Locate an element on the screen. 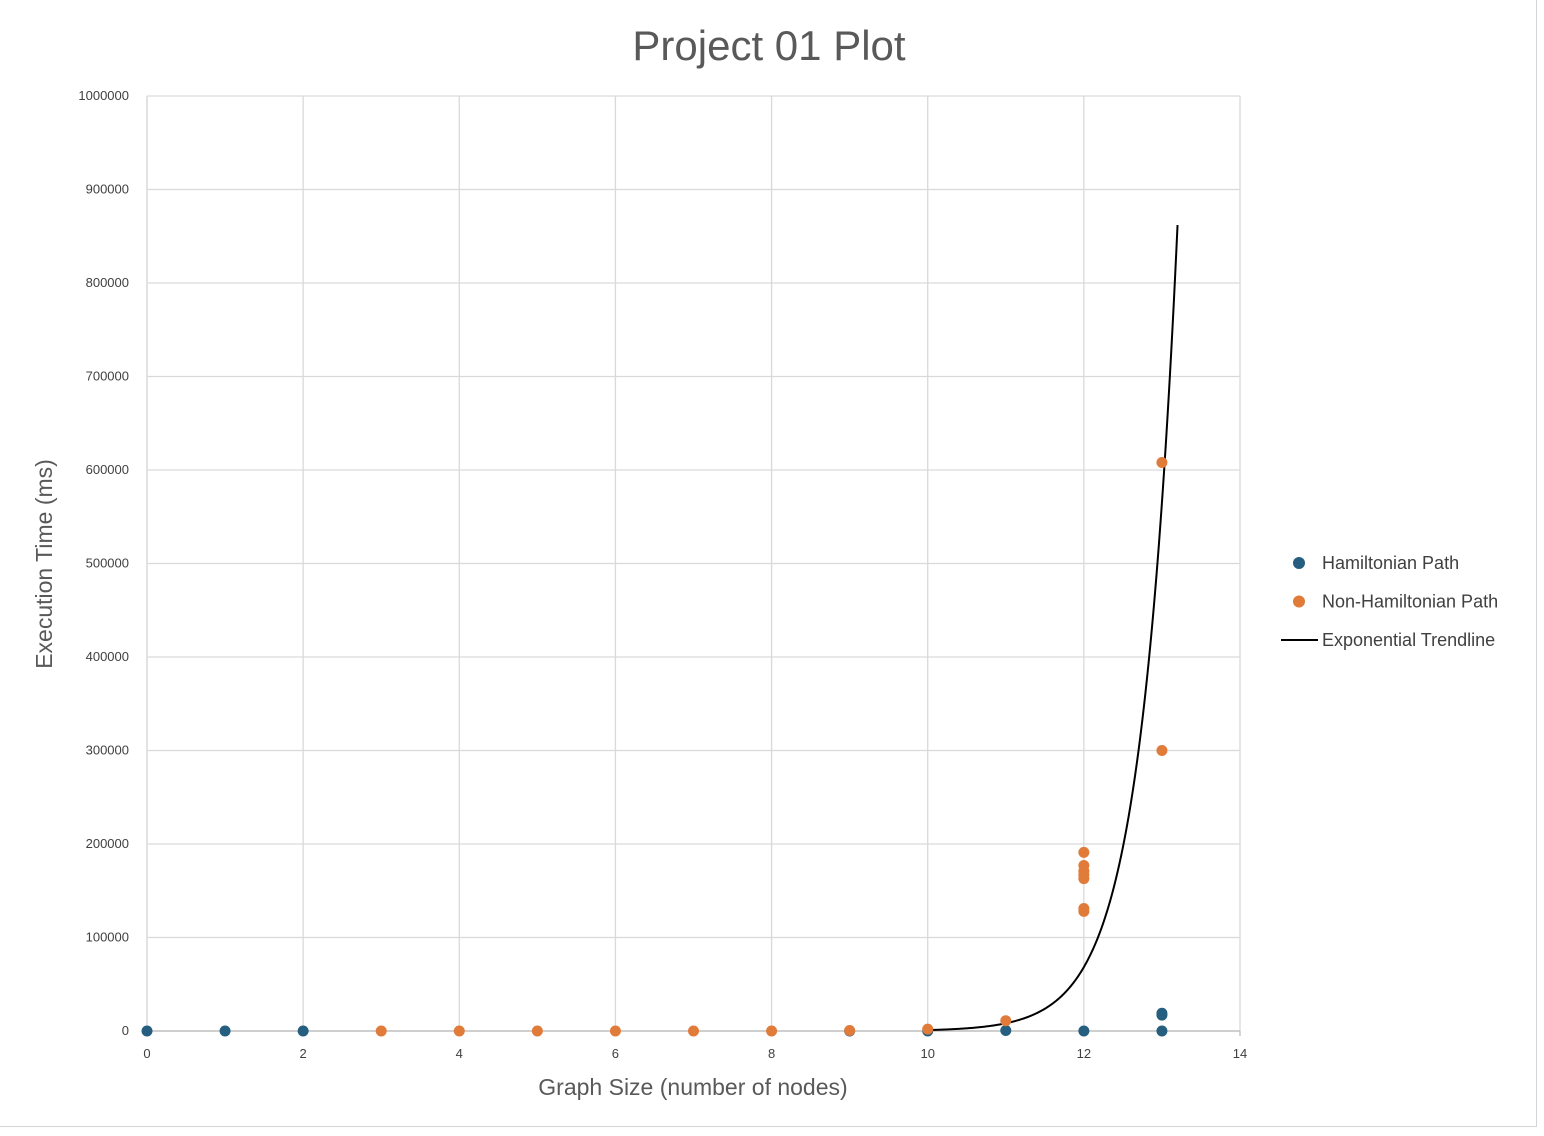 This screenshot has height=1136, width=1544. x-tick-label: 12 is located at coordinates (1084, 1053).